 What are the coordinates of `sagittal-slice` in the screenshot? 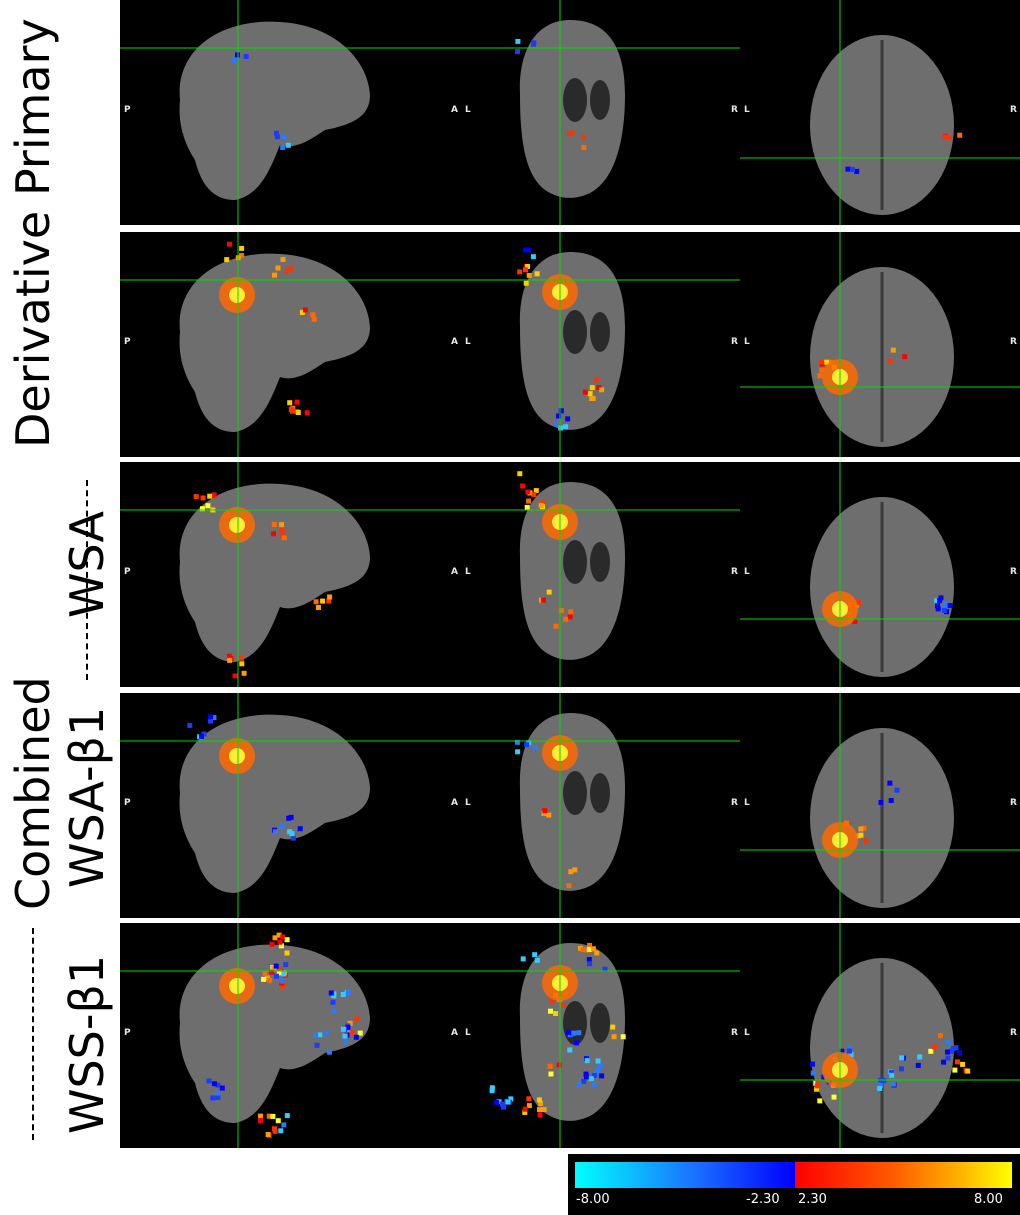 It's located at (274, 110).